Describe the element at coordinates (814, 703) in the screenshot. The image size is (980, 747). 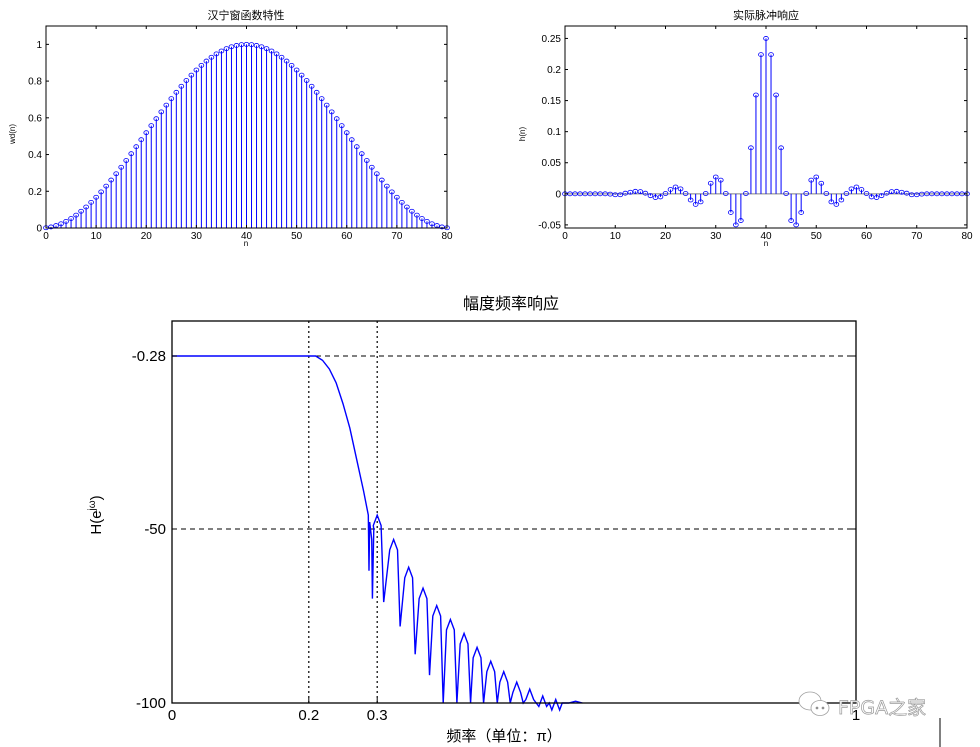
I see `wechat-icon` at that location.